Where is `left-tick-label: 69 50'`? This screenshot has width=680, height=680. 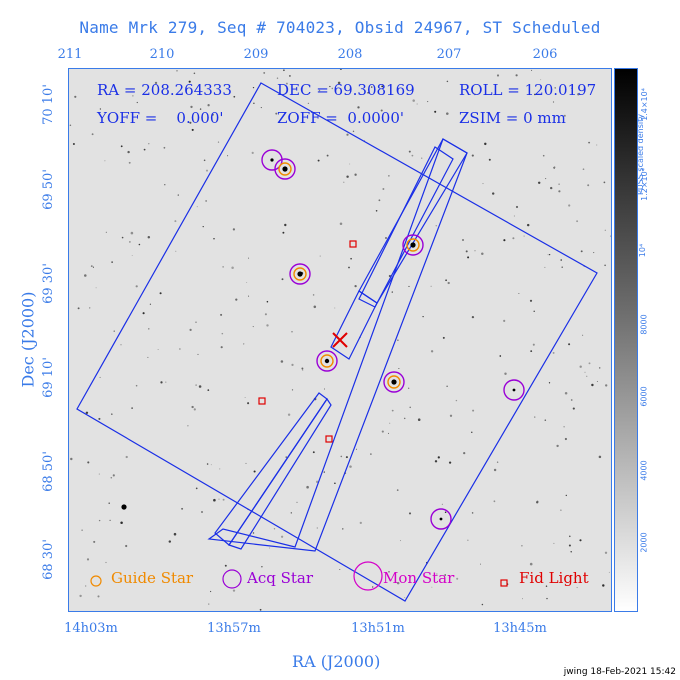 left-tick-label: 69 50' is located at coordinates (48, 189).